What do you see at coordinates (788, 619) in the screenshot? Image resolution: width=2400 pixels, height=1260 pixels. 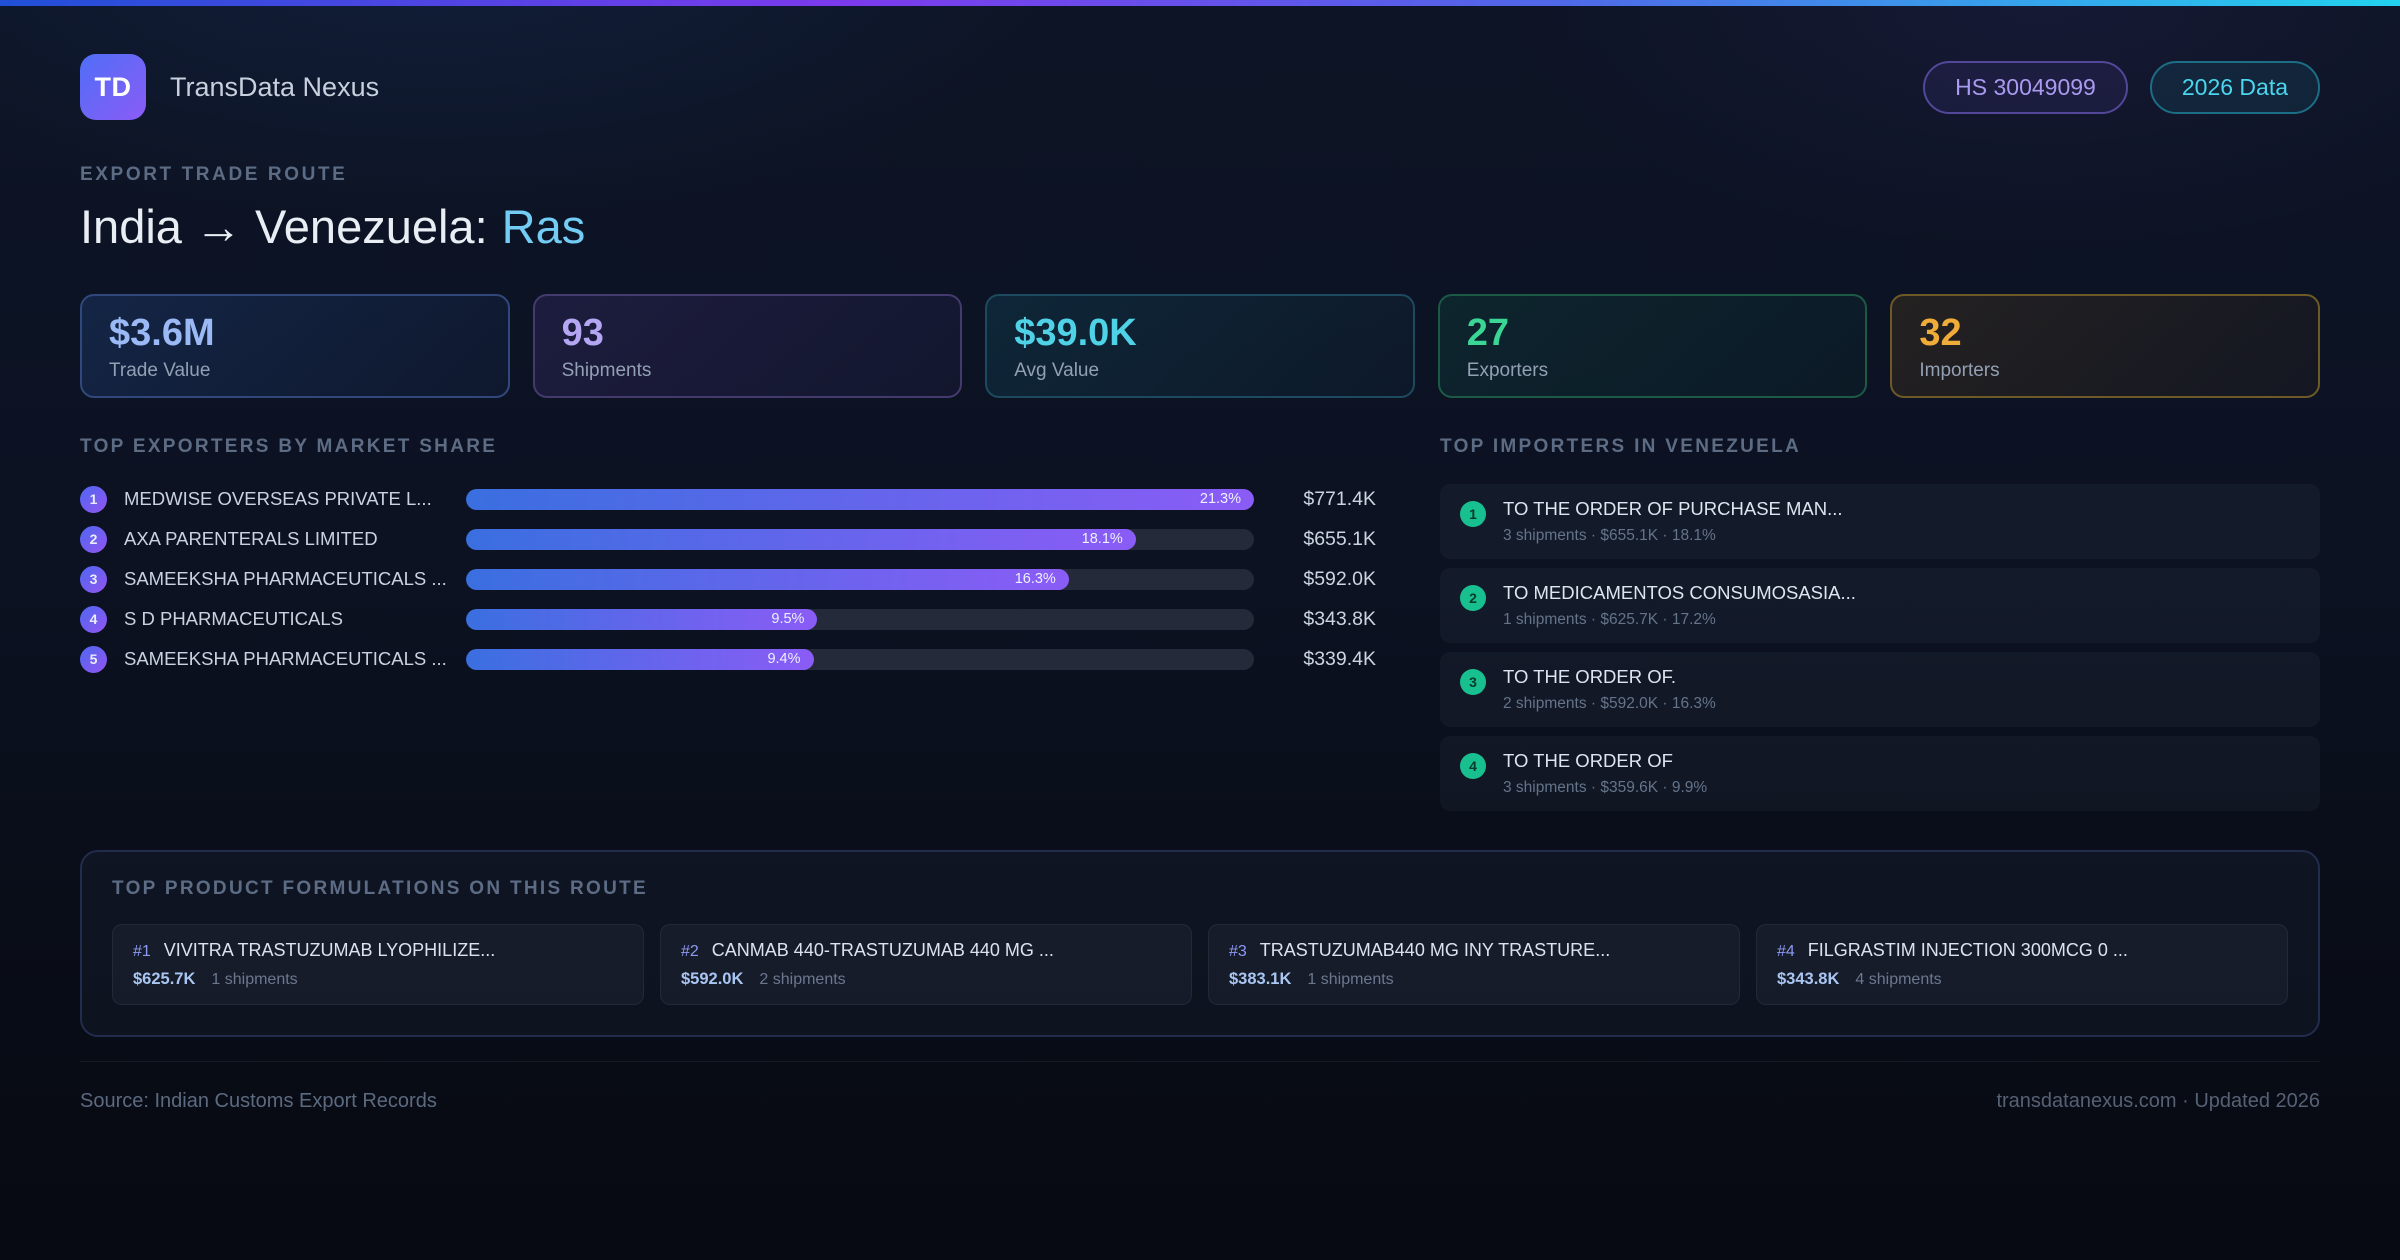 I see `share-percent-label: 9.5%` at bounding box center [788, 619].